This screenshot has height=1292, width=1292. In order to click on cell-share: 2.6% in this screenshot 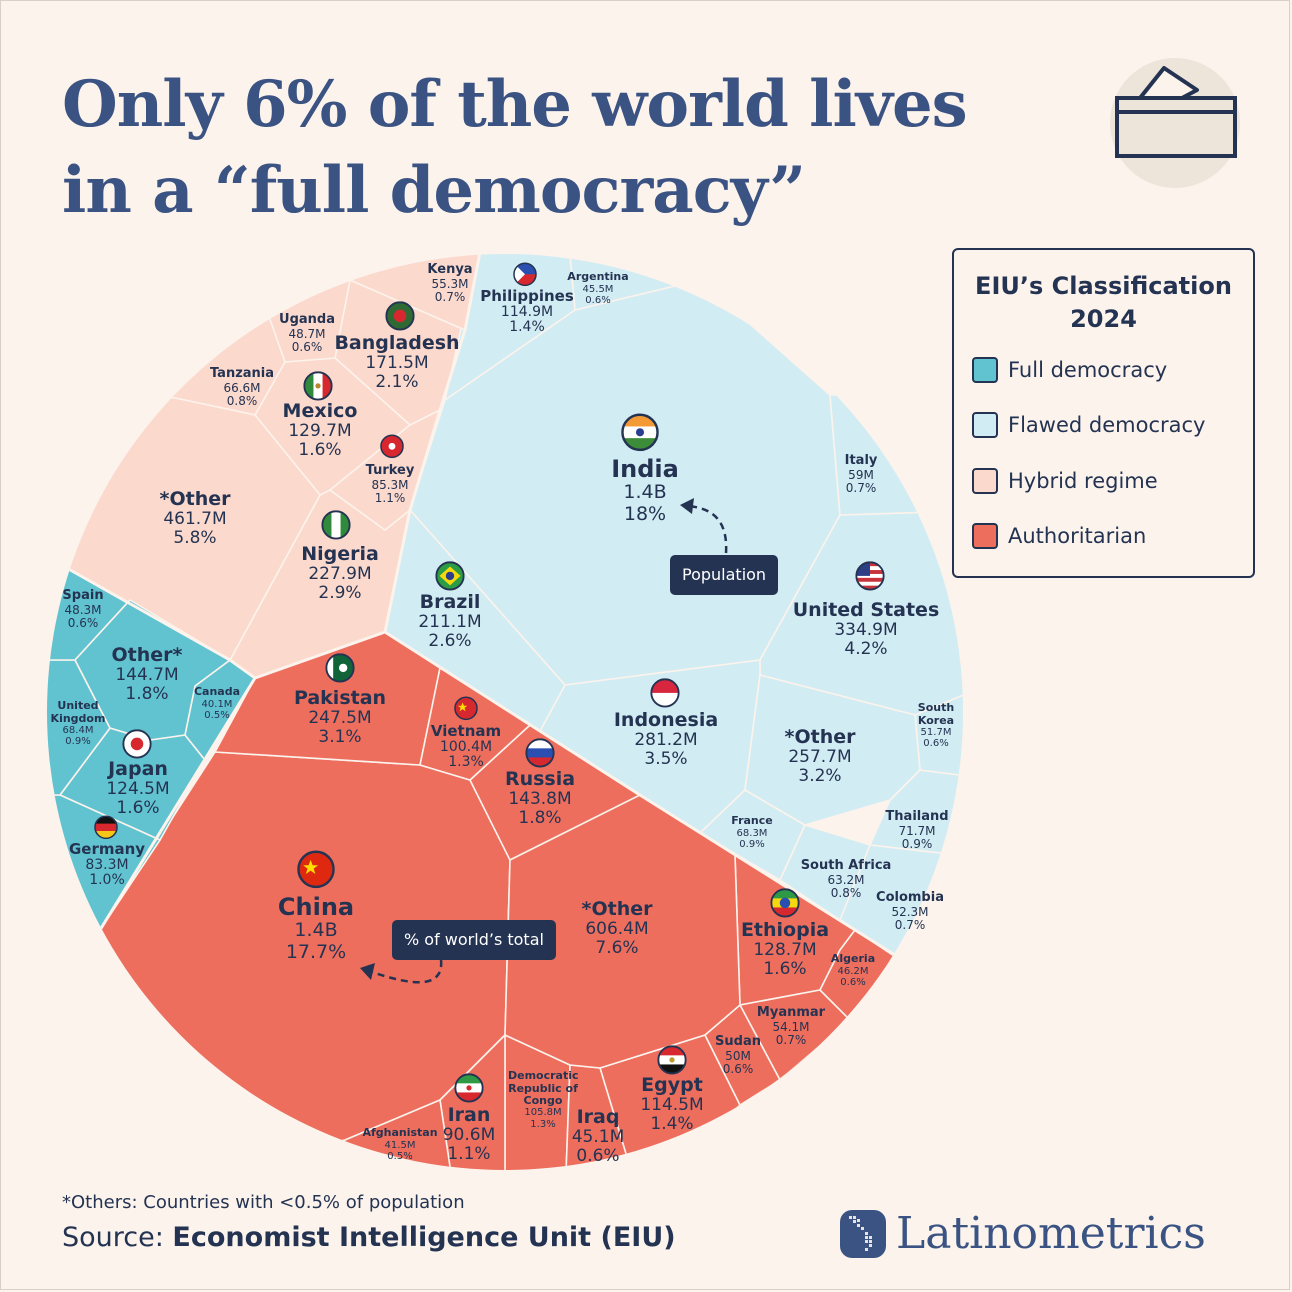, I will do `click(450, 640)`.